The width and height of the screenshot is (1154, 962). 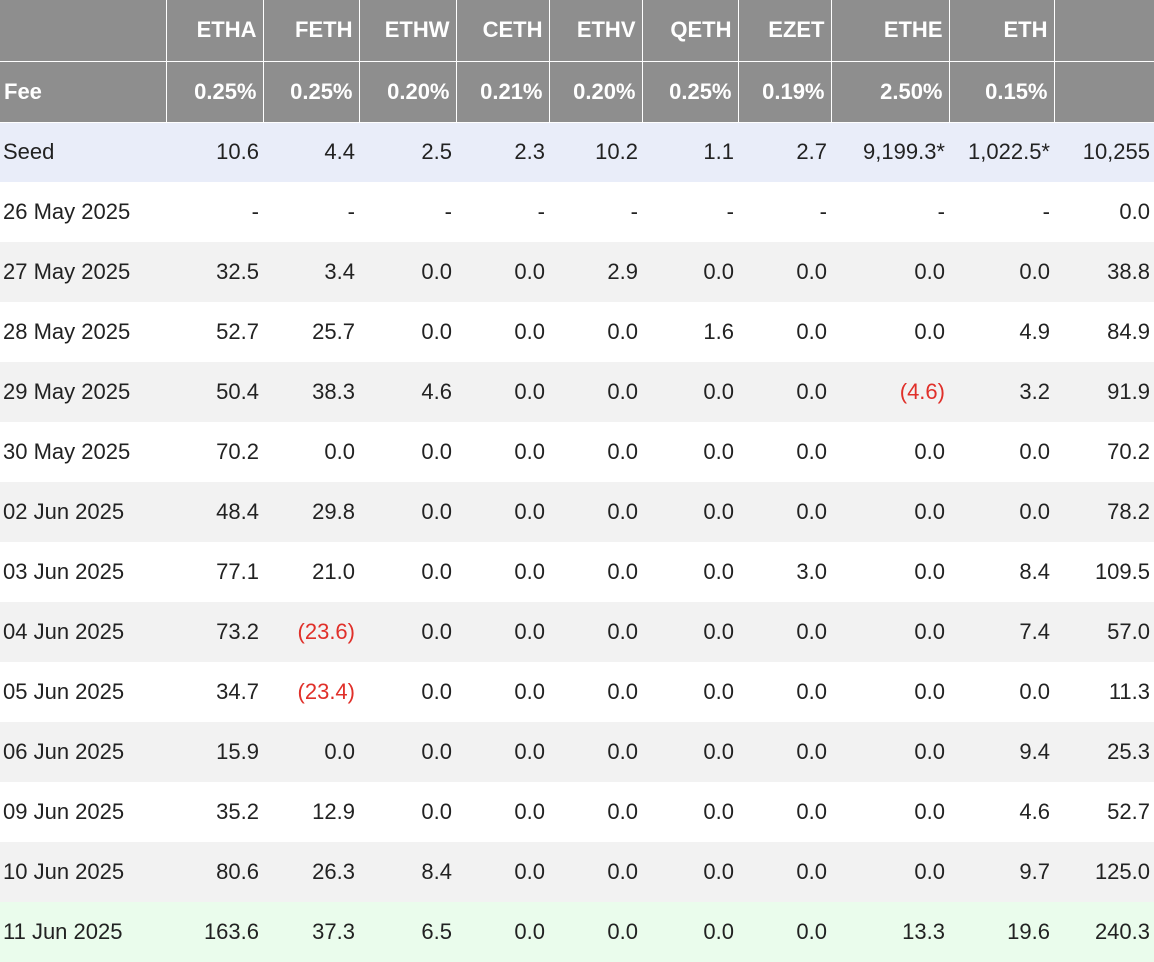 What do you see at coordinates (503, 92) in the screenshot?
I see `fee-value-cell: 0.21%` at bounding box center [503, 92].